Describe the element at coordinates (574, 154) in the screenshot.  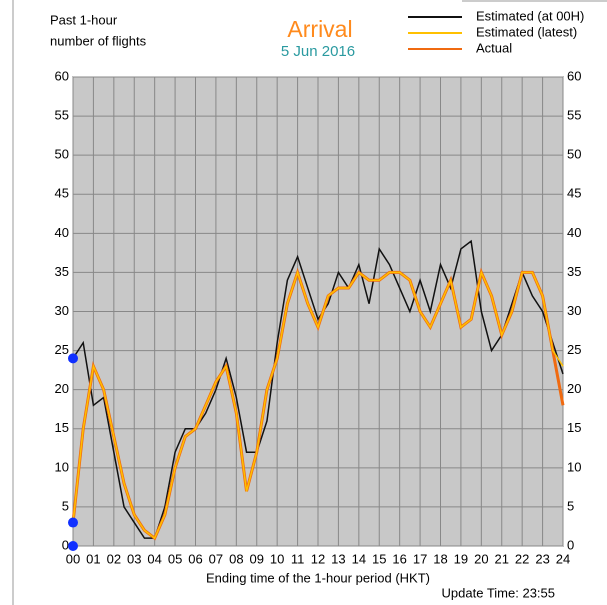
I see `y-tick-label-right: 50` at that location.